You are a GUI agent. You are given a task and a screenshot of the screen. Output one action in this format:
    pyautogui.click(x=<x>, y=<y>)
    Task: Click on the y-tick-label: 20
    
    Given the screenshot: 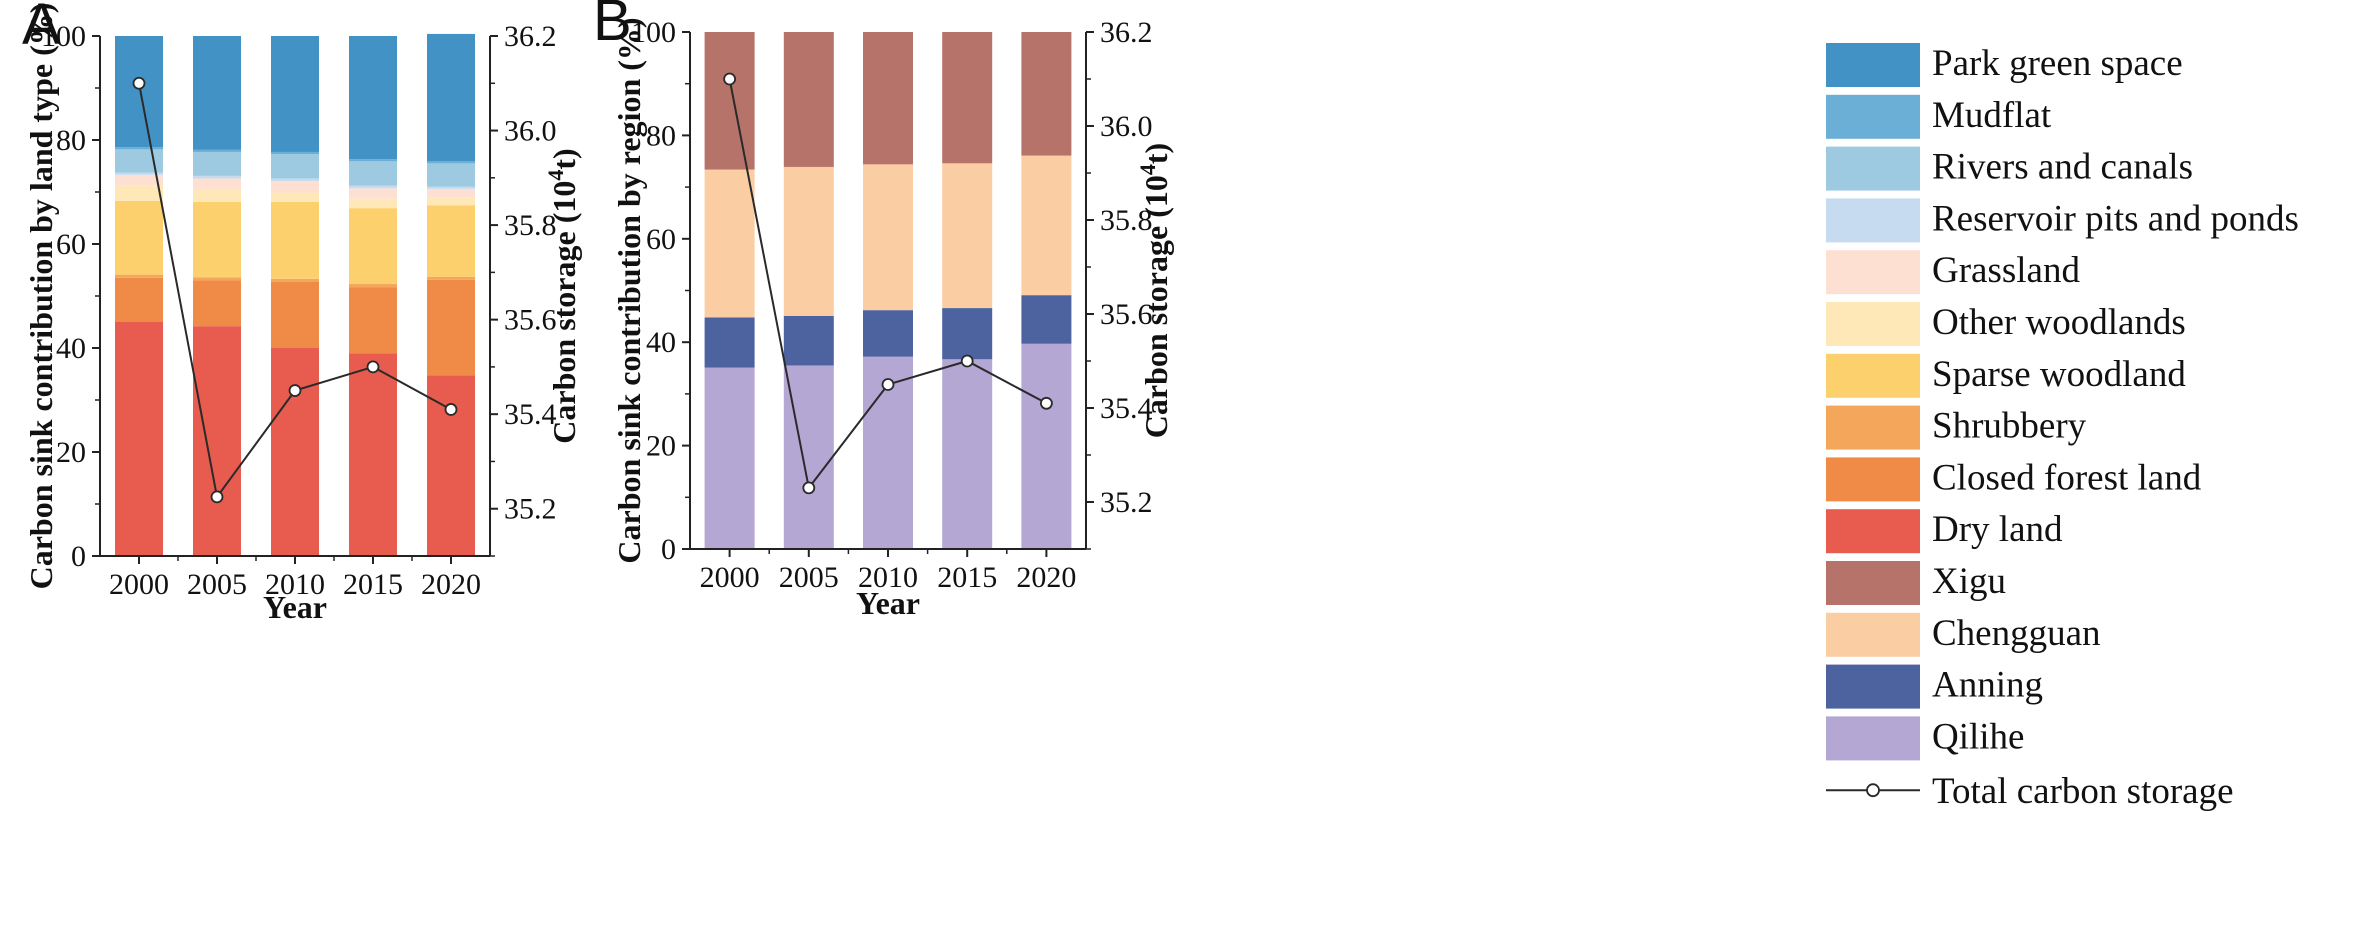 What is the action you would take?
    pyautogui.click(x=71, y=452)
    